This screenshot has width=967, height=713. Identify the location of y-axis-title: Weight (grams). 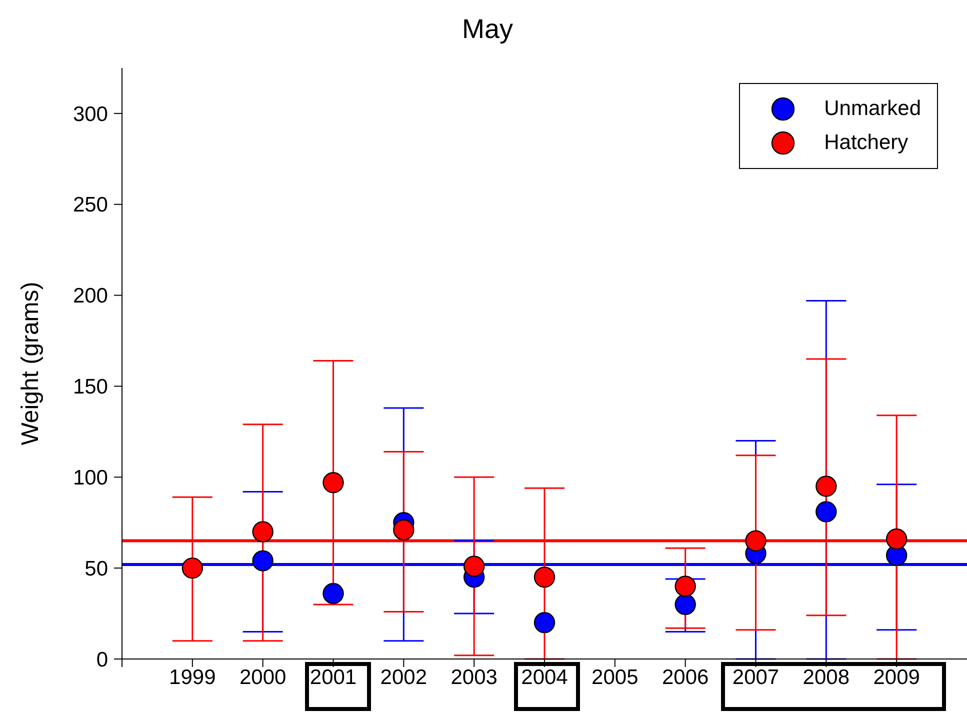
(30, 364).